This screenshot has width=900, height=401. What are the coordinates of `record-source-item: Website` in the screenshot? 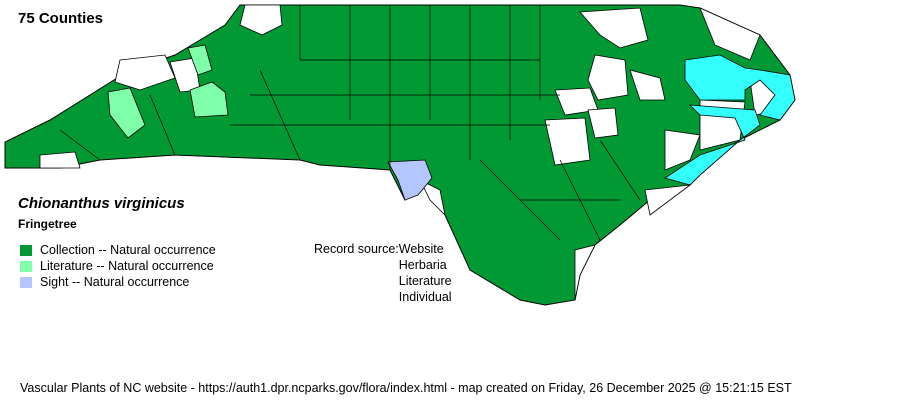 It's located at (421, 249).